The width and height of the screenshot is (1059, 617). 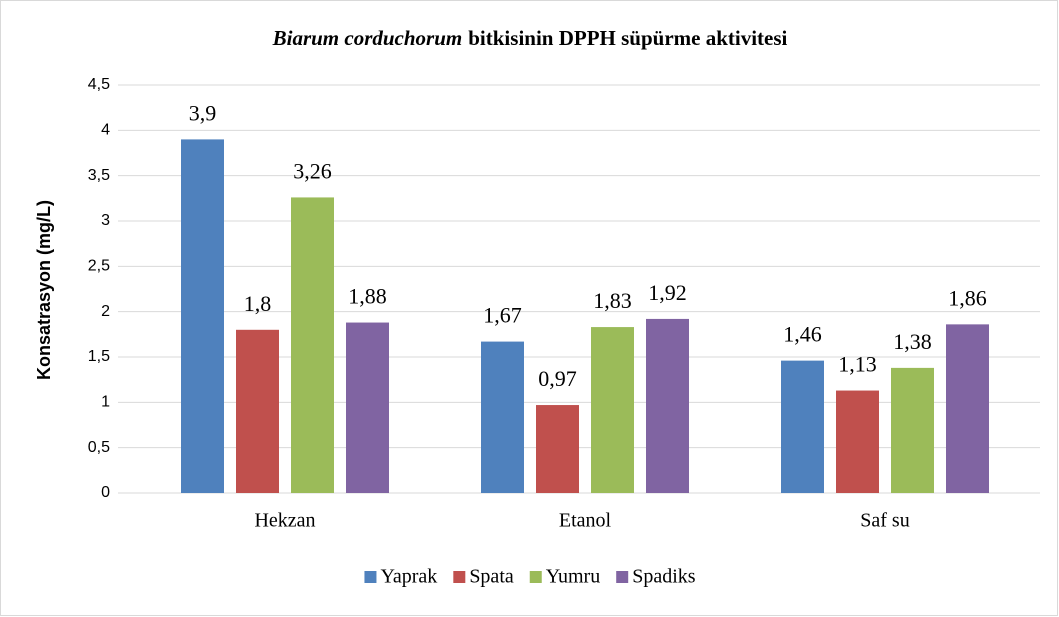 What do you see at coordinates (99, 266) in the screenshot?
I see `y-tick-label: 2,5` at bounding box center [99, 266].